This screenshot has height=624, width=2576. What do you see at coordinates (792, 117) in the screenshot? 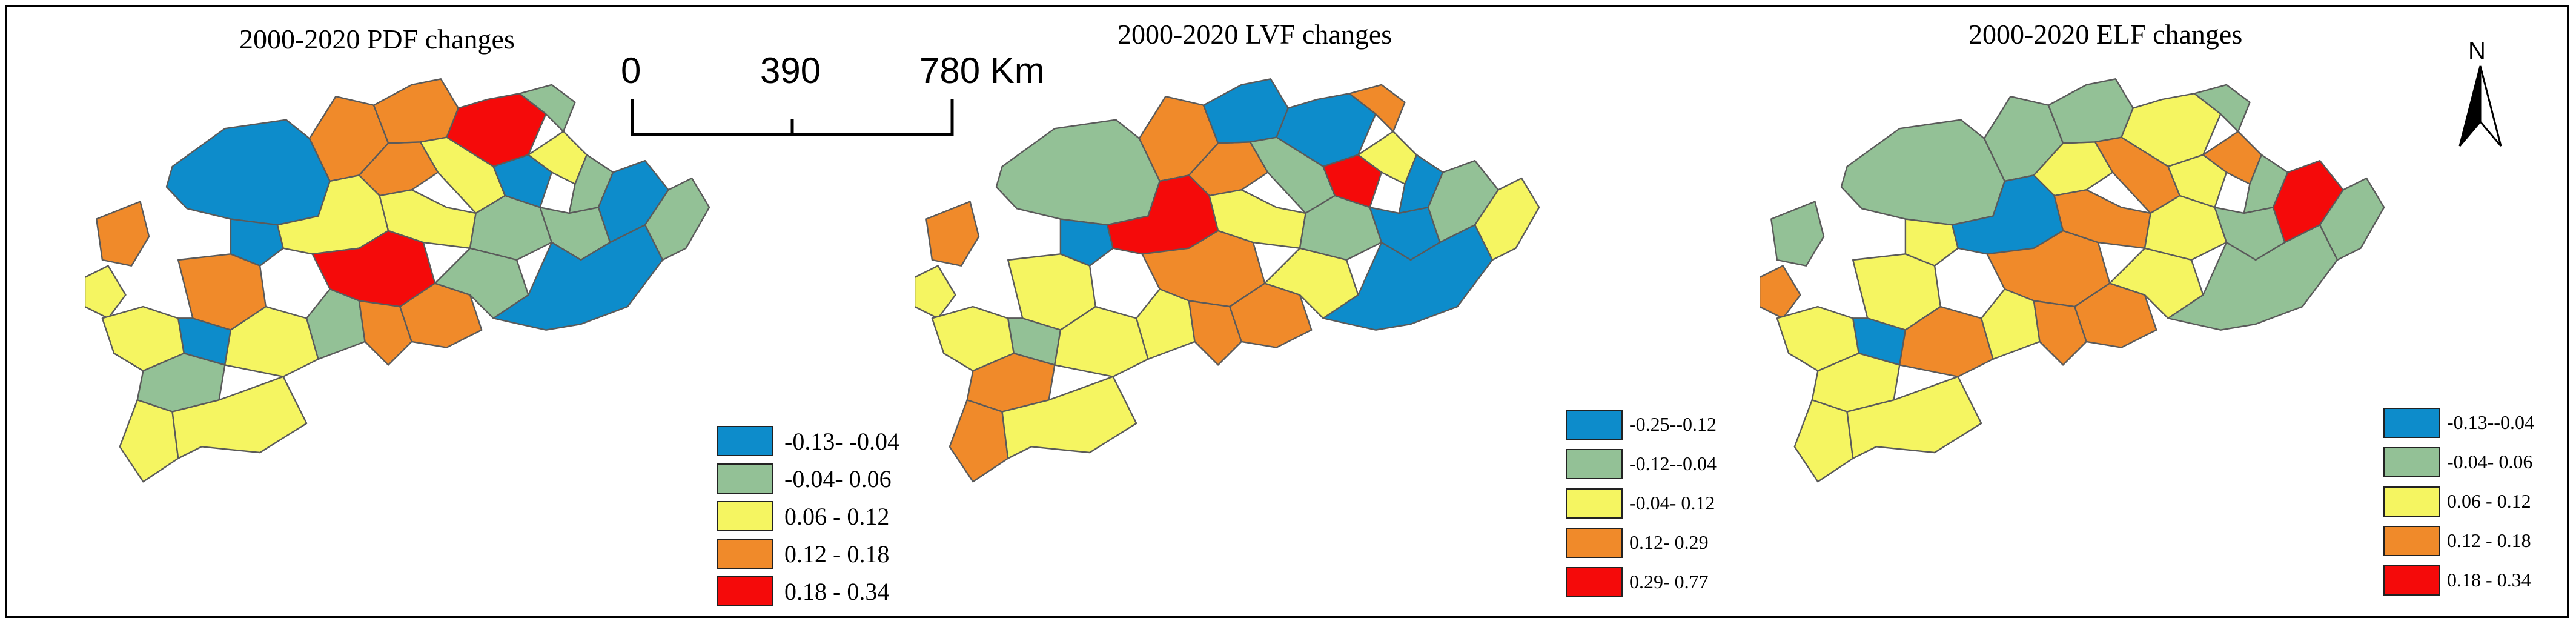
I see `scale-bar-line` at bounding box center [792, 117].